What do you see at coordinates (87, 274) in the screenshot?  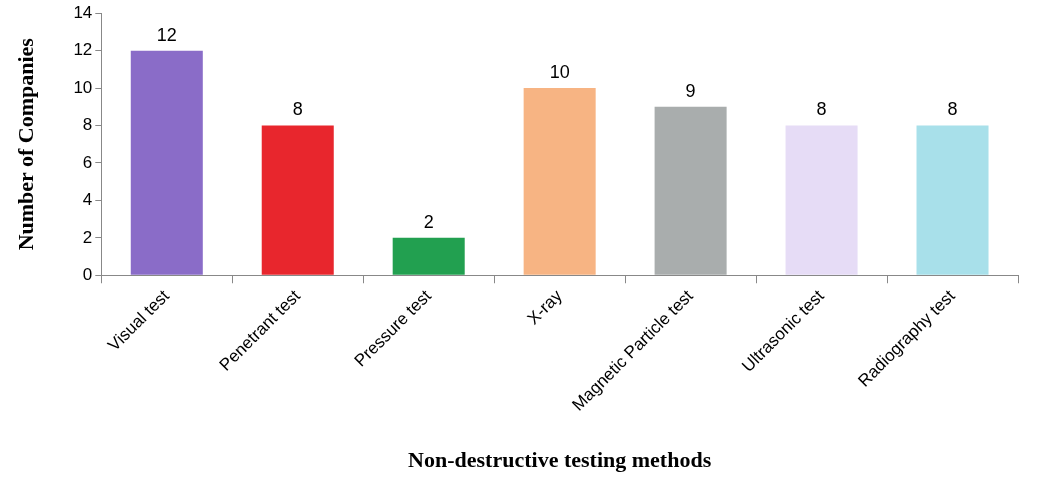 I see `y-tick-label: 0` at bounding box center [87, 274].